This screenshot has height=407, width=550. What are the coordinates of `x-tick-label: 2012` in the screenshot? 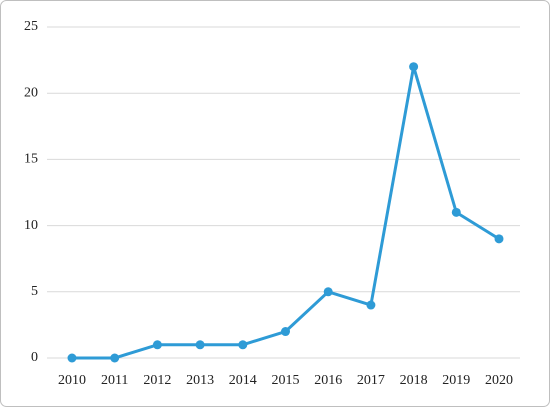 It's located at (157, 380).